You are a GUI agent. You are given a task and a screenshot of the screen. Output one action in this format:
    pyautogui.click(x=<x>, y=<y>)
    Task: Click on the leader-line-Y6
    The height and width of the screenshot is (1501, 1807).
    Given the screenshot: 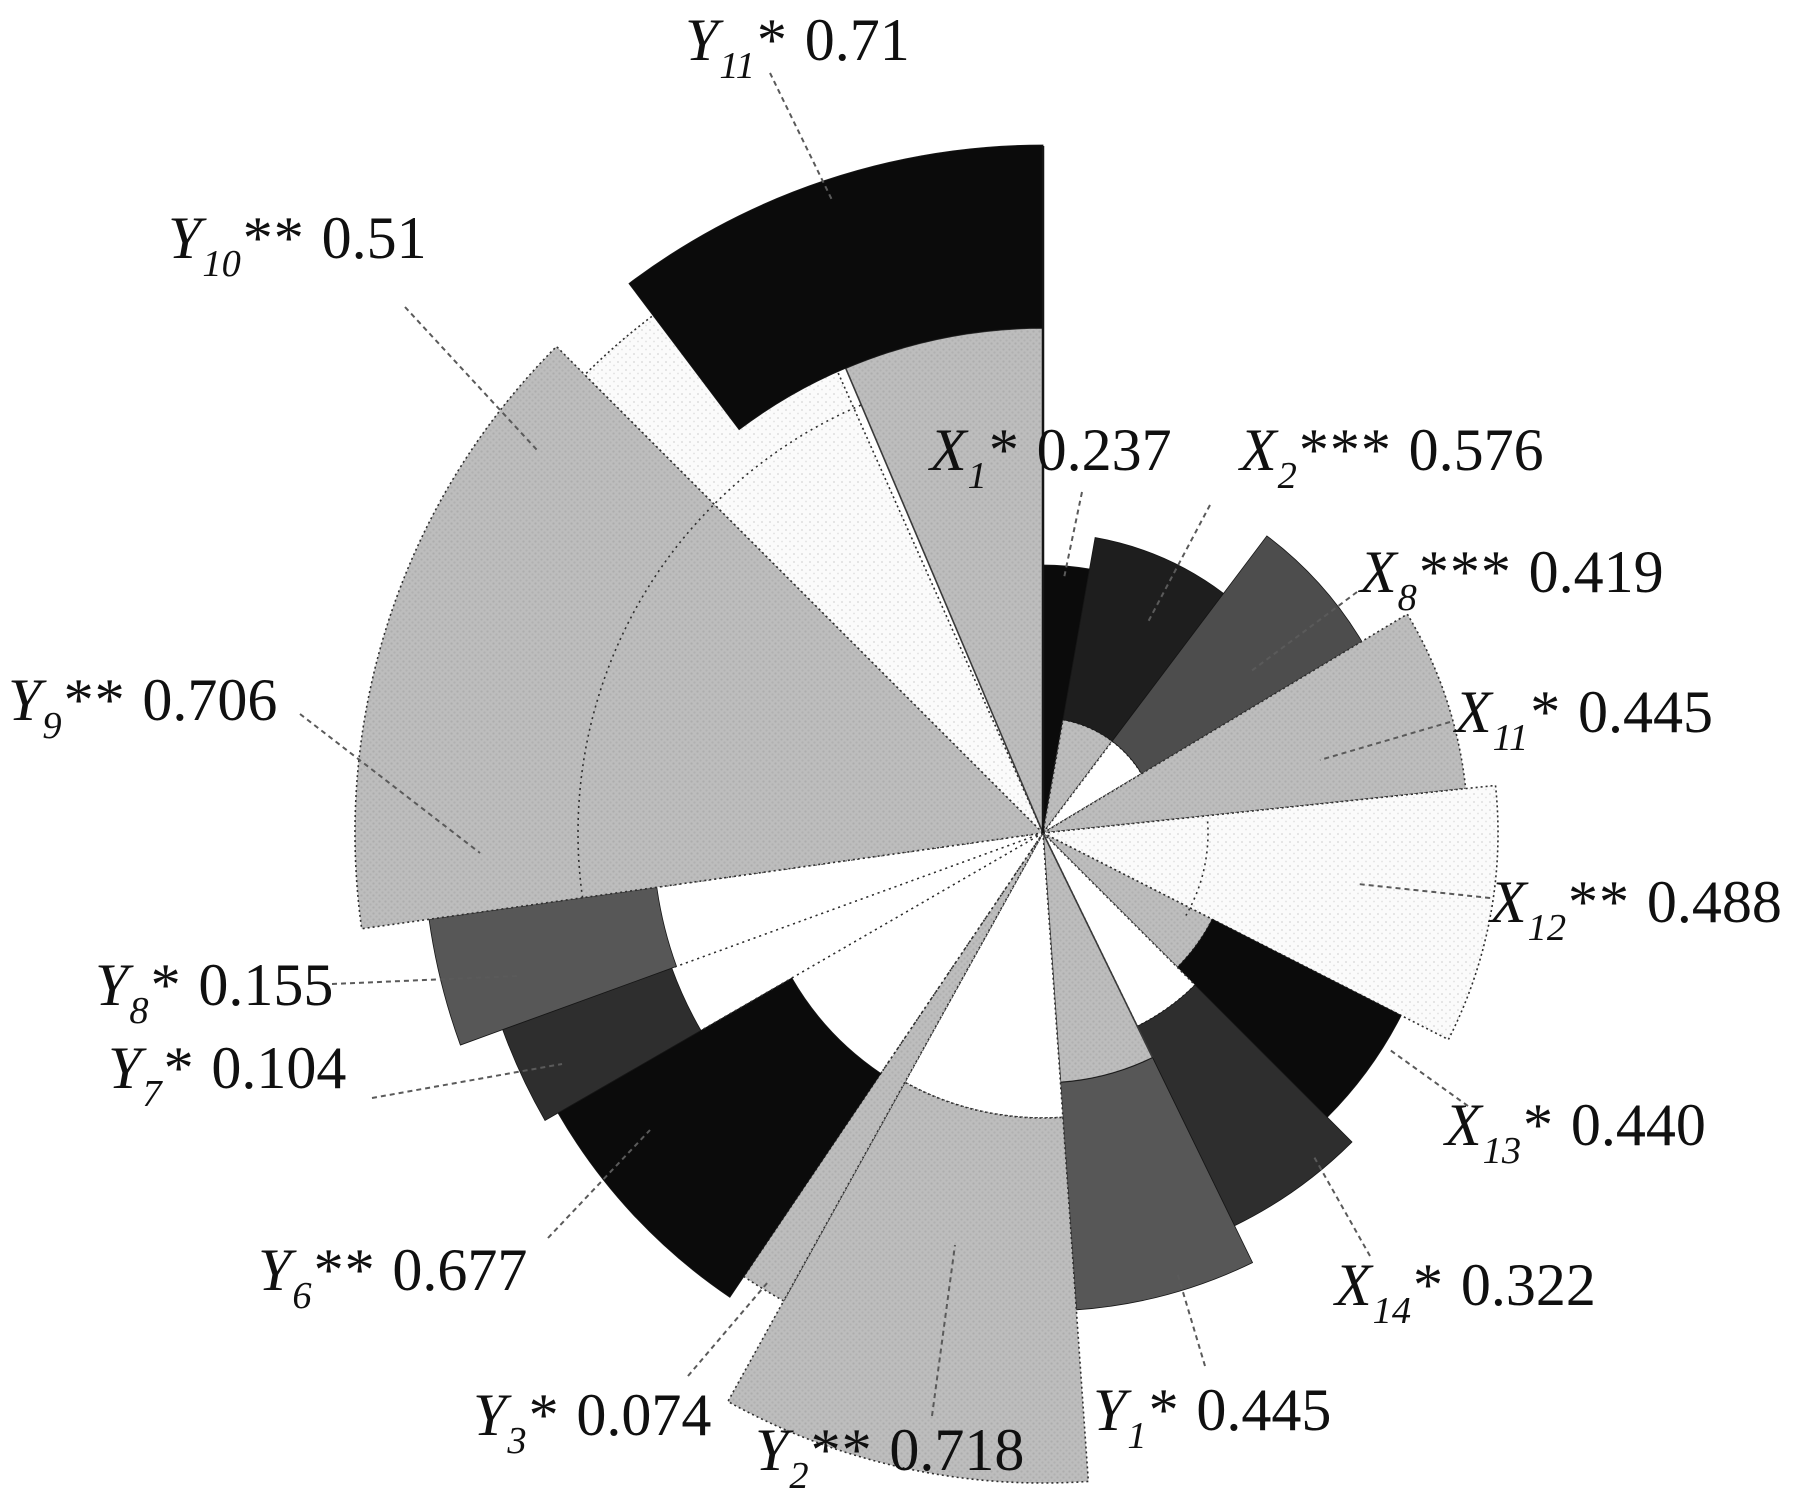 What is the action you would take?
    pyautogui.click(x=599, y=1184)
    